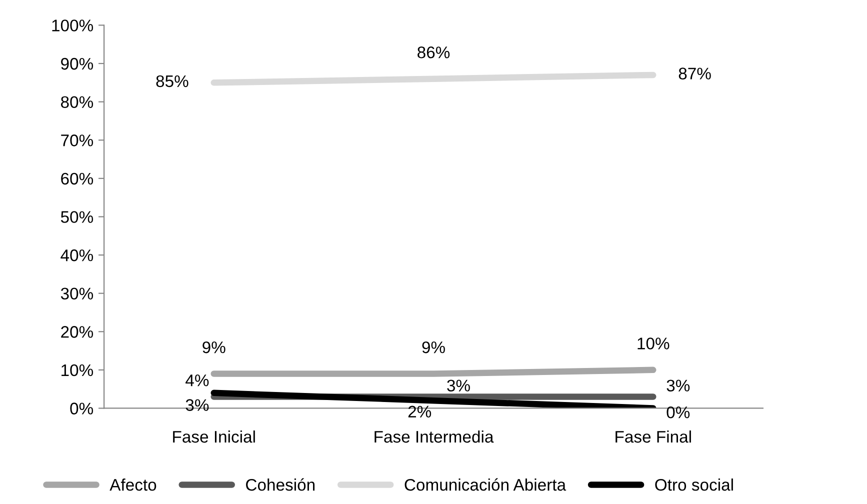 The image size is (867, 504). Describe the element at coordinates (133, 484) in the screenshot. I see `legend-label: Afecto` at that location.